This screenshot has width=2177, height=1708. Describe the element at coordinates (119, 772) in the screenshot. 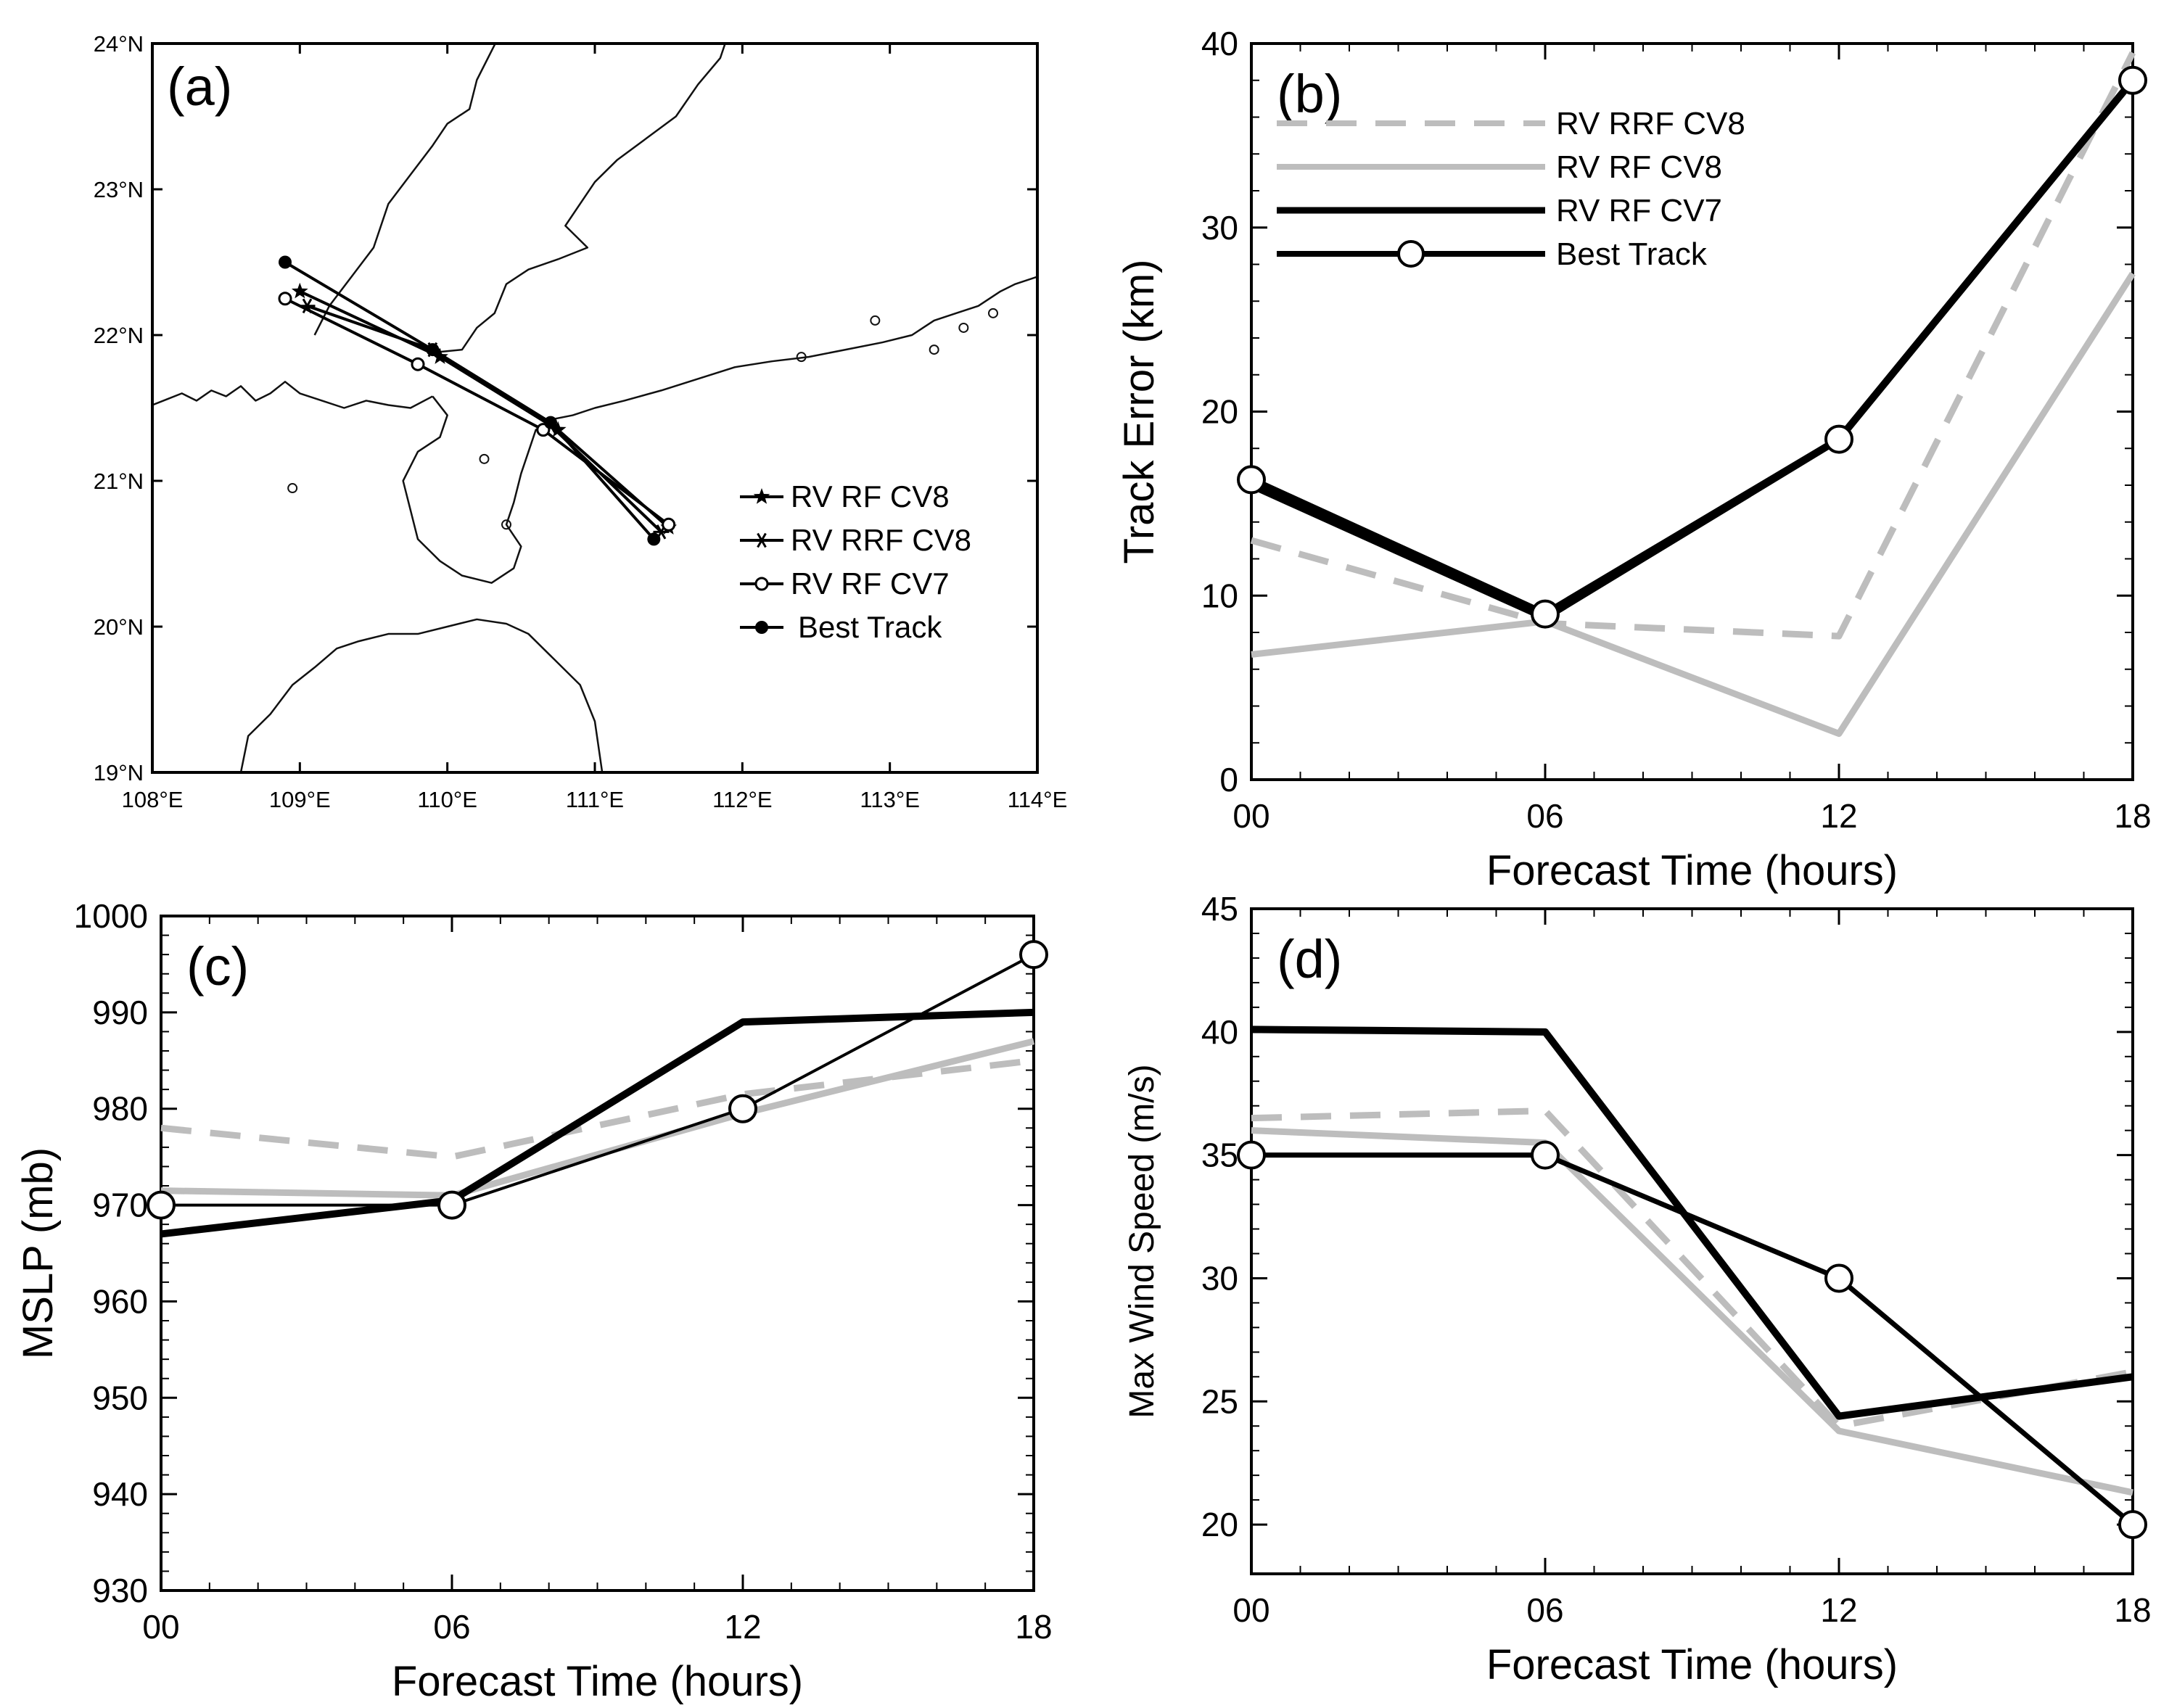

I see `y-tick-label: 19°N` at that location.